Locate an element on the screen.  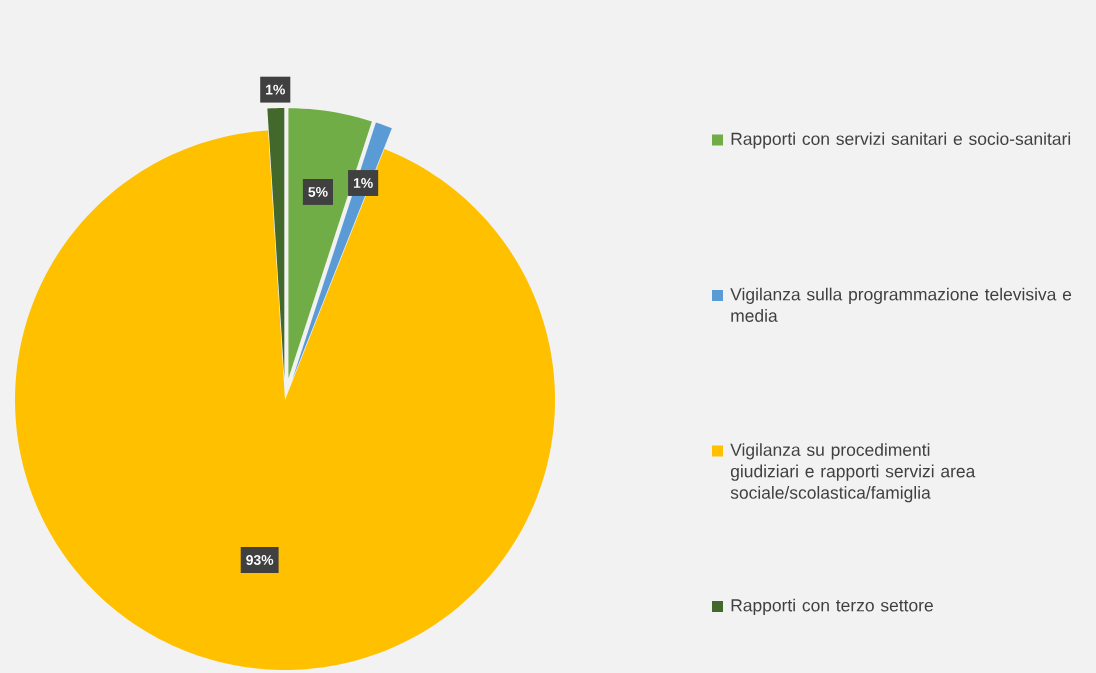
legend-label: Vigilanza su procedimenti giudiziari e rapporti servizi area sociale/scolastica/famiglia is located at coordinates (853, 473).